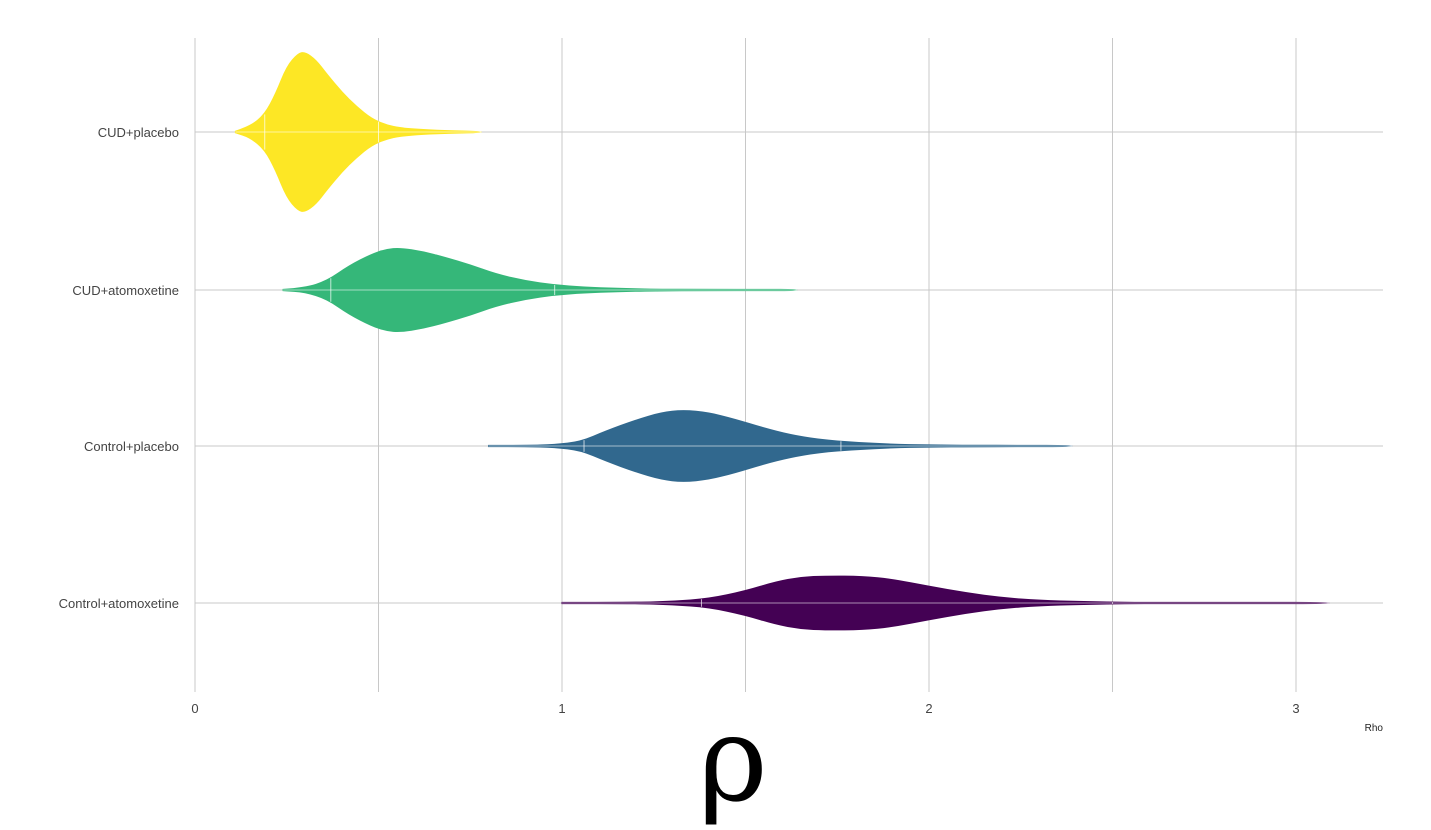  I want to click on category-label: CUD+placebo, so click(138, 132).